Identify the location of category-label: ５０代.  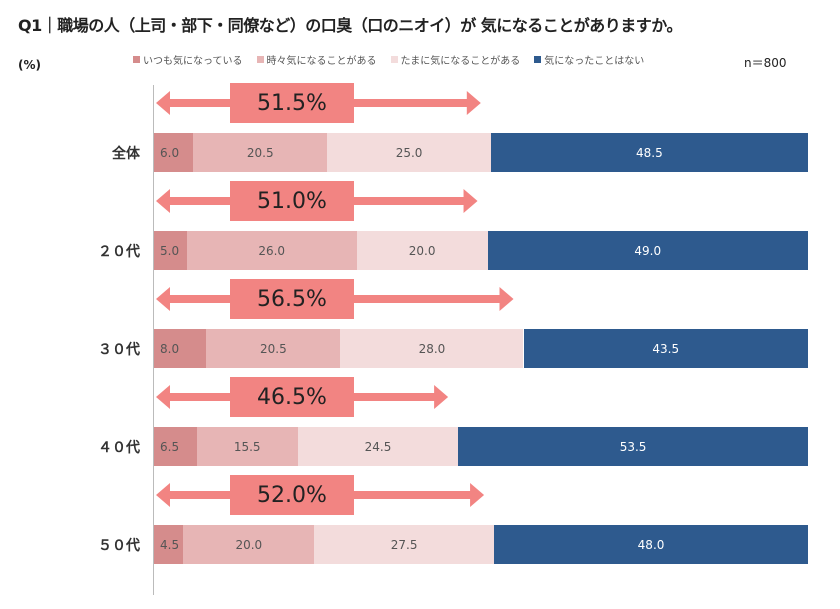
(119, 546).